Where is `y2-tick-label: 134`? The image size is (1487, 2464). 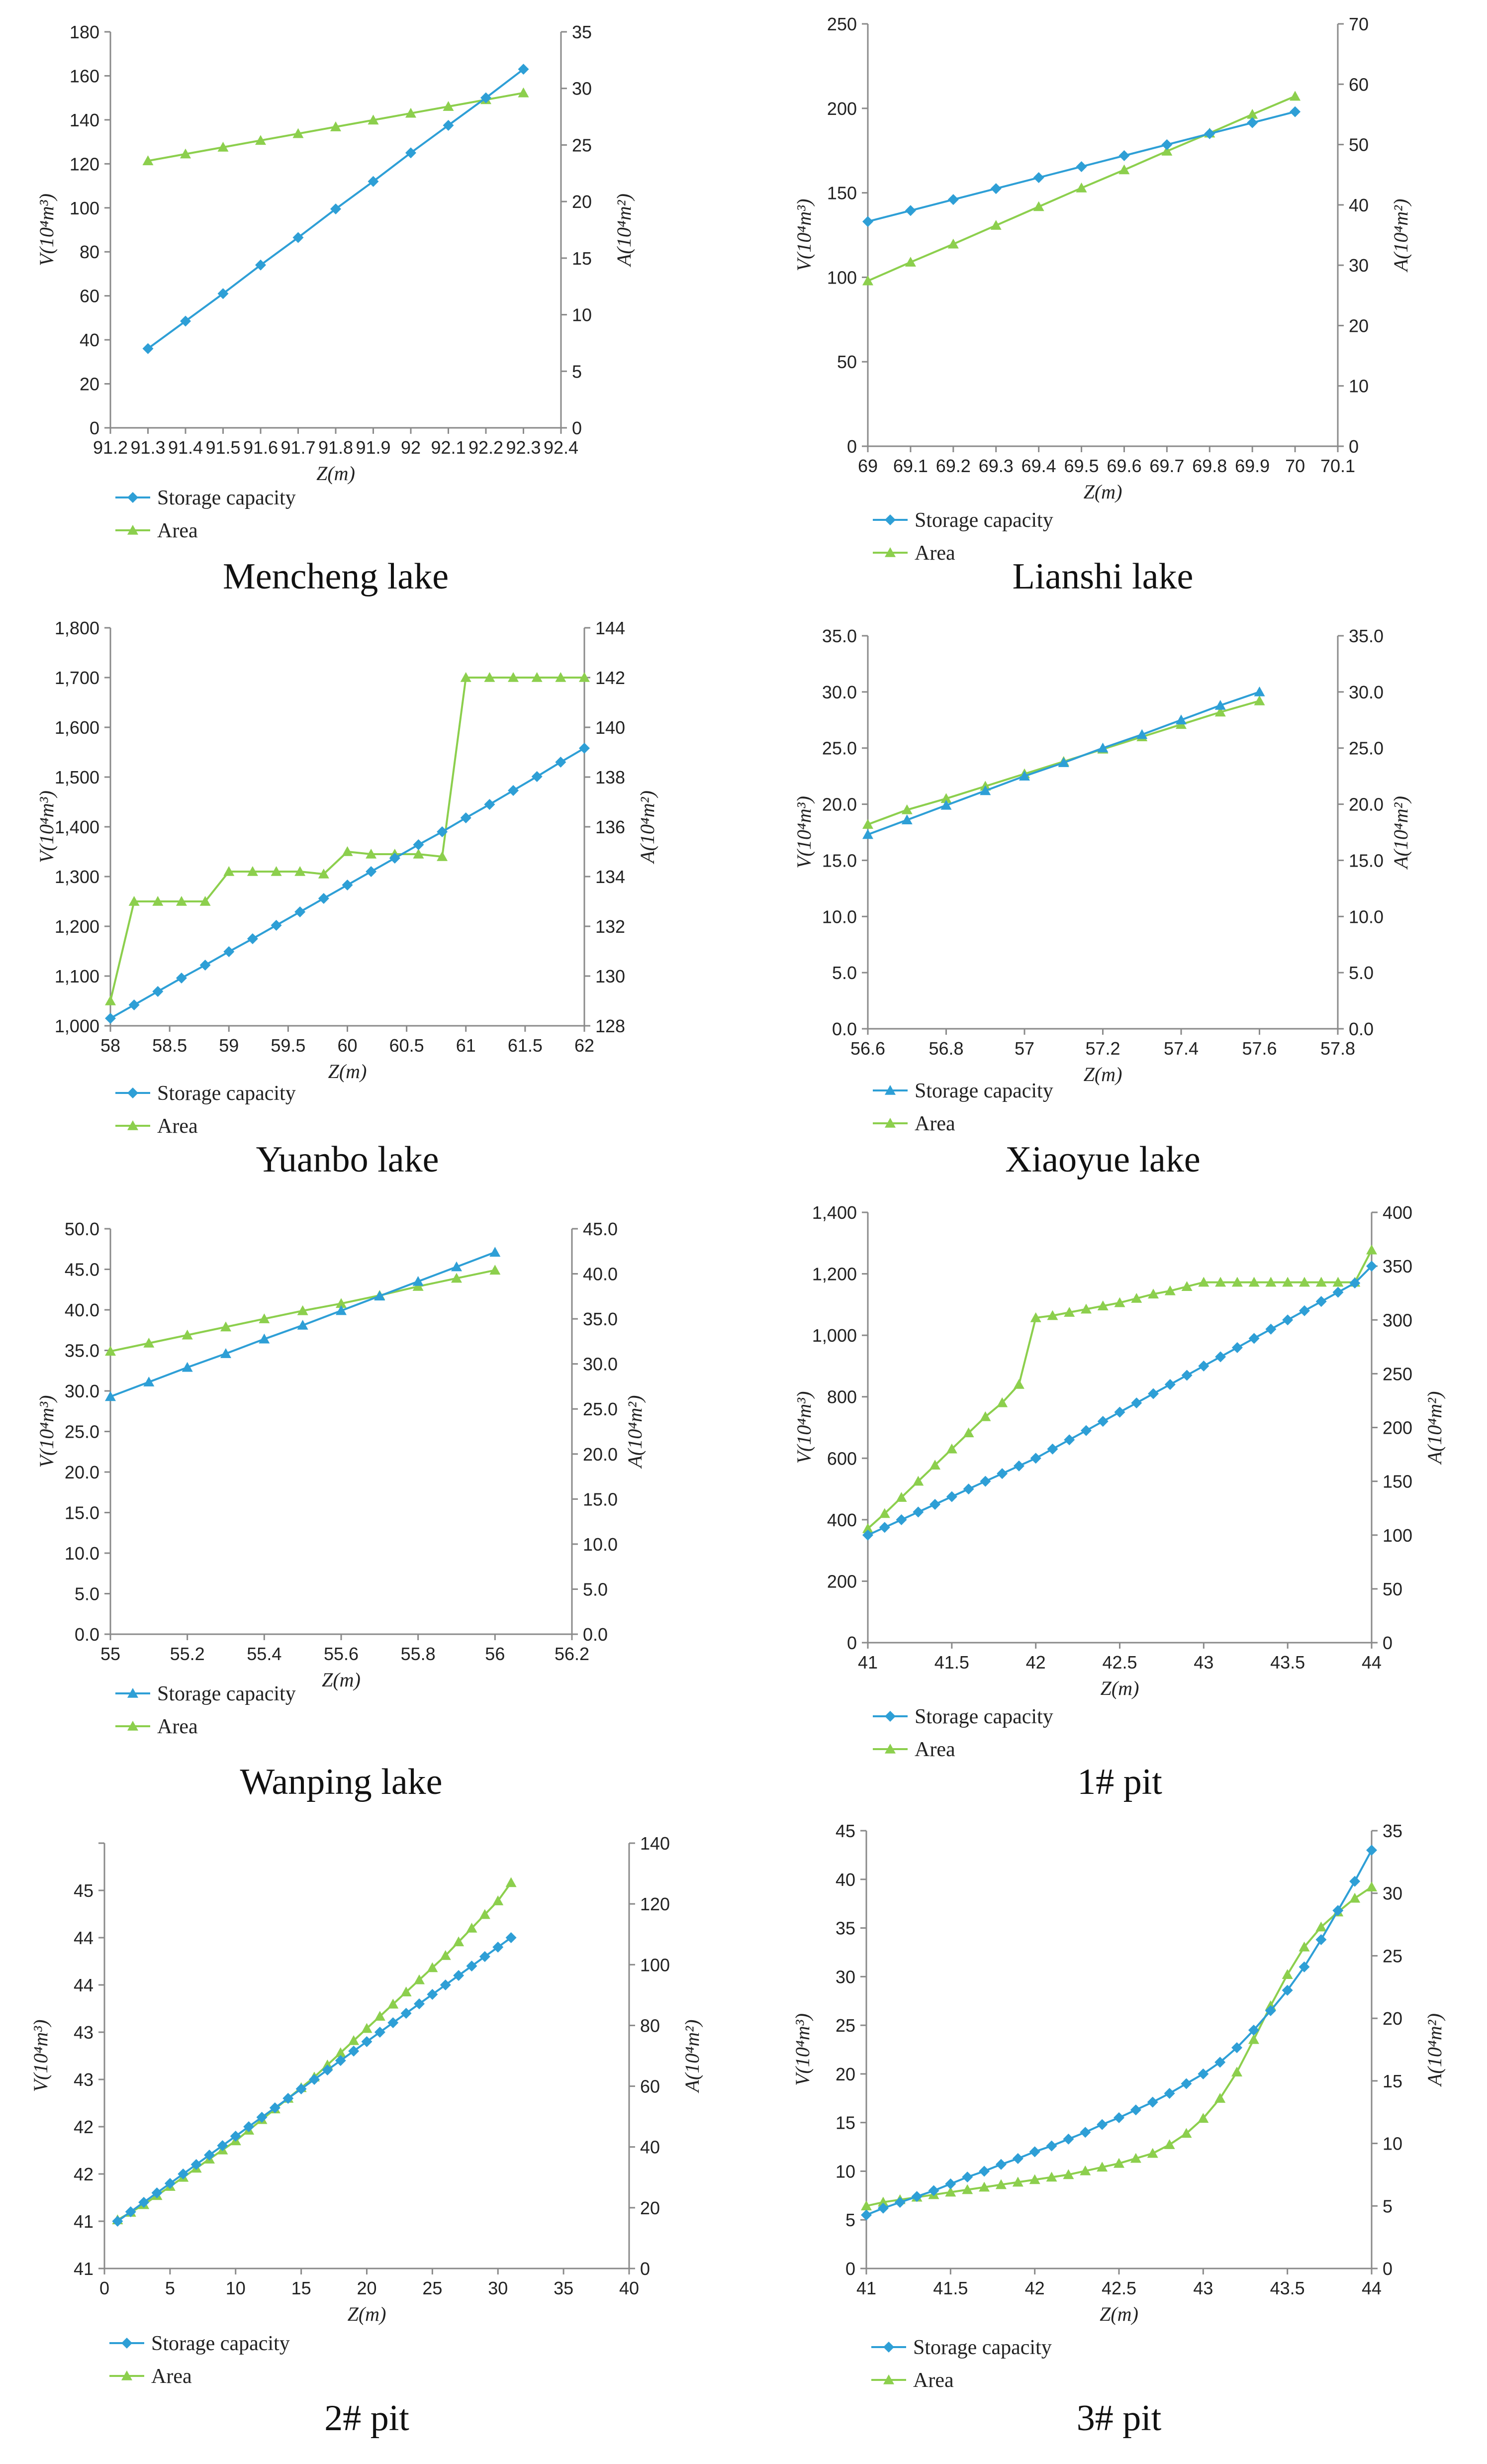 y2-tick-label: 134 is located at coordinates (610, 877).